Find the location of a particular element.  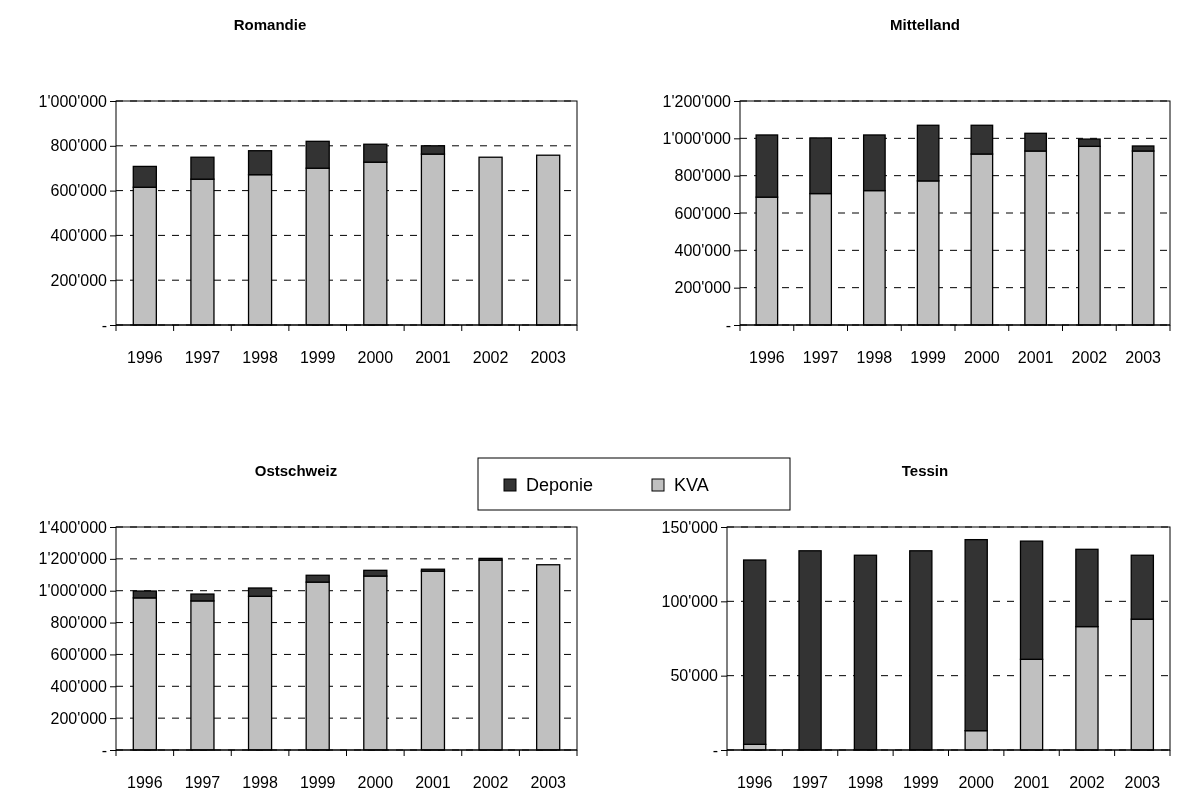

chart-title: Ostschweiz is located at coordinates (296, 470).